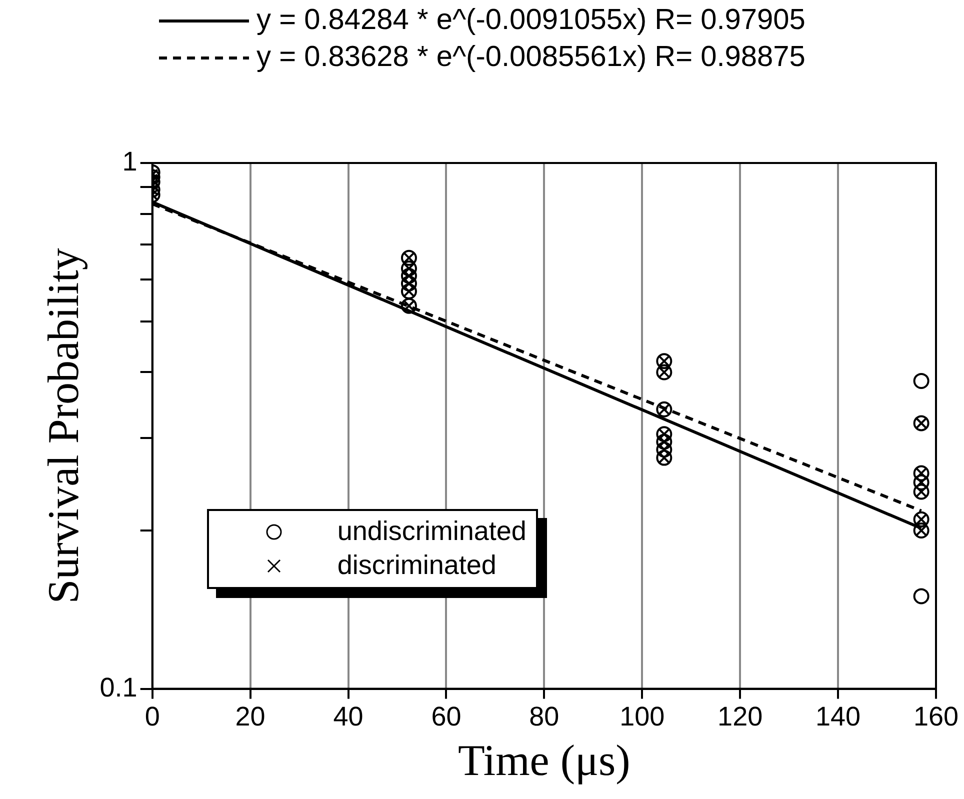  What do you see at coordinates (740, 716) in the screenshot?
I see `x-tick-label: 120` at bounding box center [740, 716].